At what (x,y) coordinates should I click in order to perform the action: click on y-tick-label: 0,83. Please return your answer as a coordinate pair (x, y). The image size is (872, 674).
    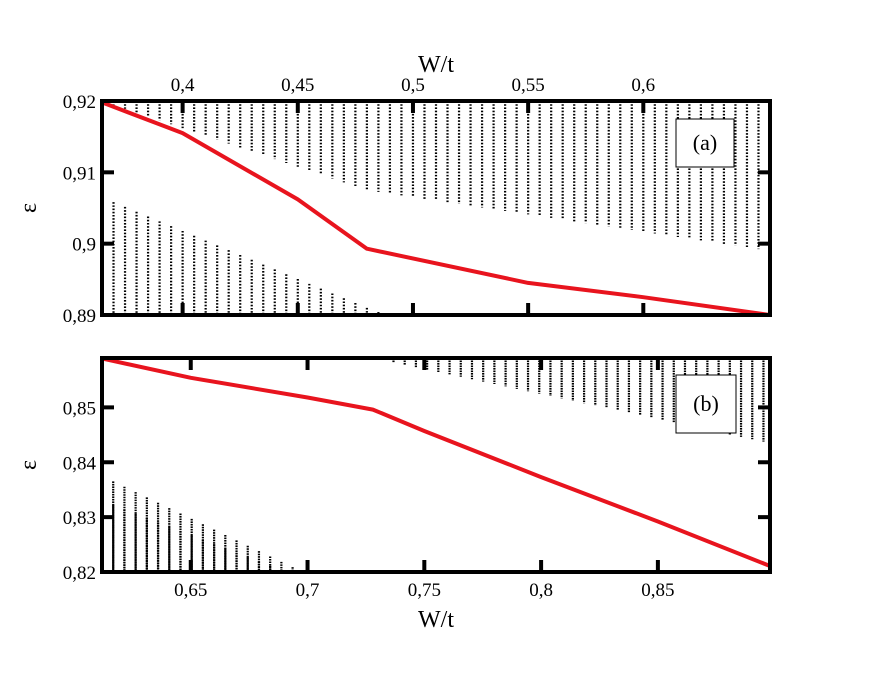
    Looking at the image, I should click on (79, 518).